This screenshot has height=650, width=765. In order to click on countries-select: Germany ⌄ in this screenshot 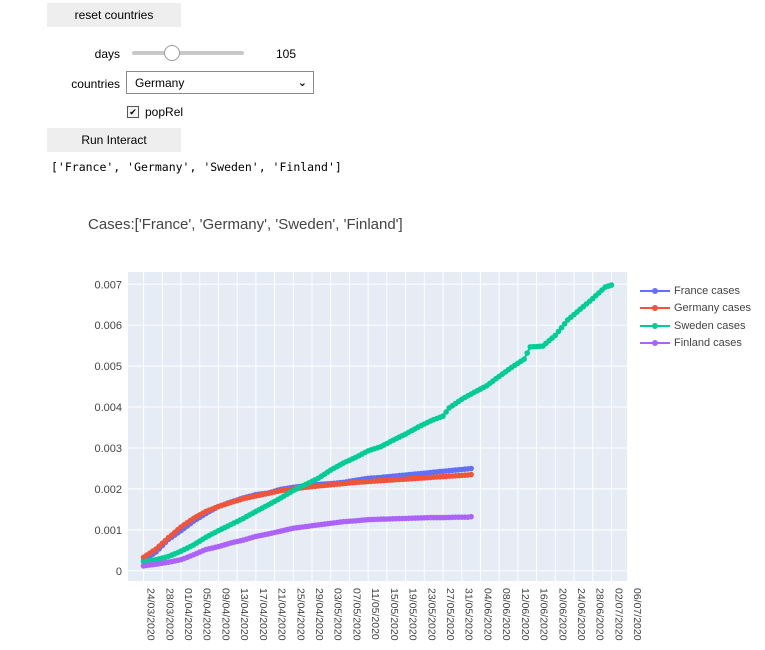, I will do `click(220, 82)`.